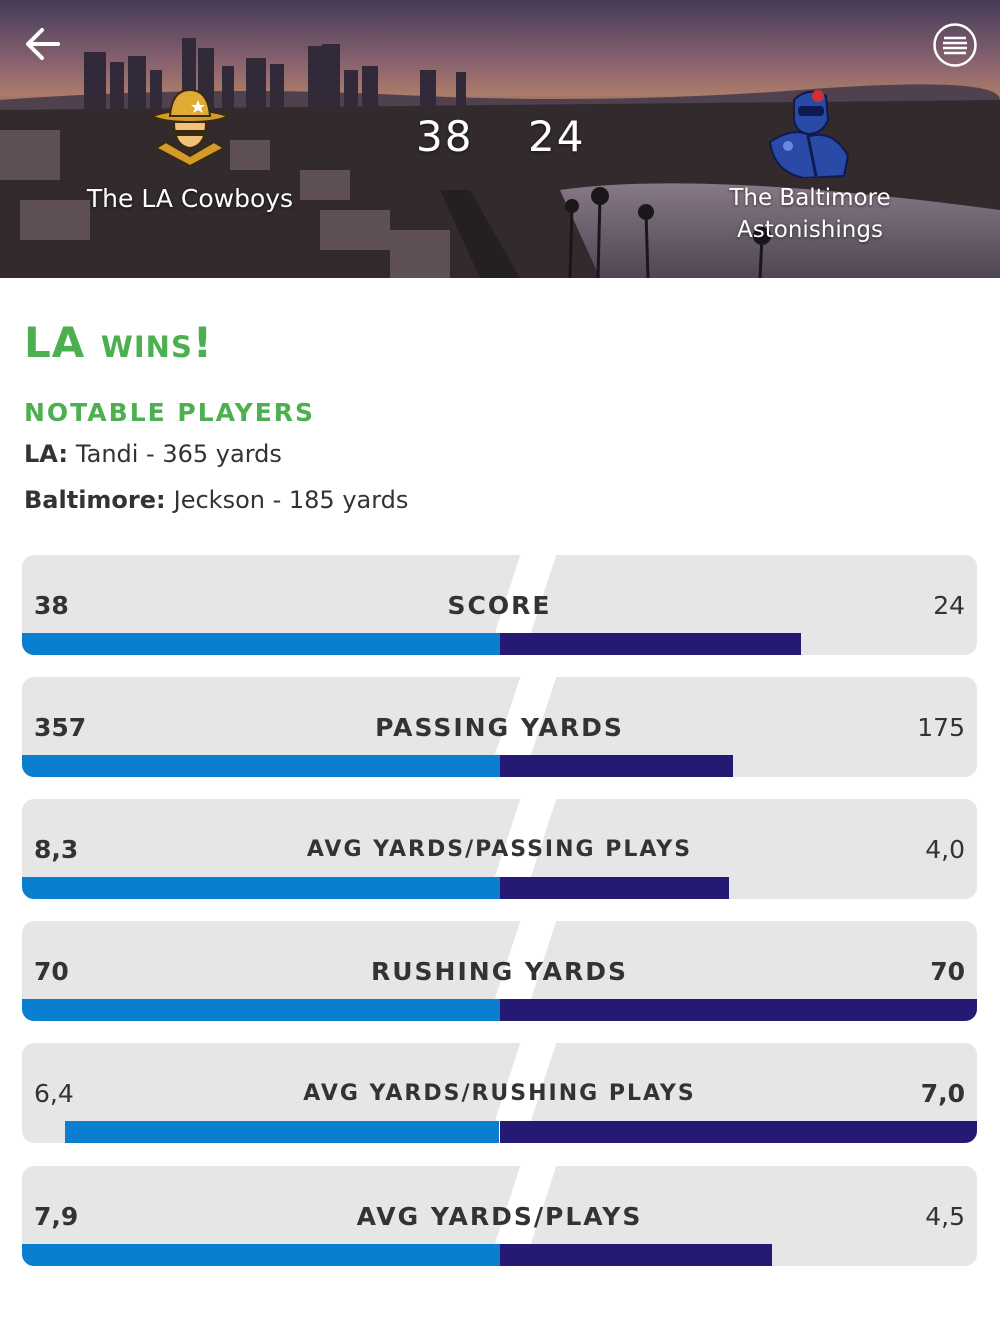 This screenshot has width=1000, height=1334. I want to click on notable-player-la-label: LA:, so click(46, 454).